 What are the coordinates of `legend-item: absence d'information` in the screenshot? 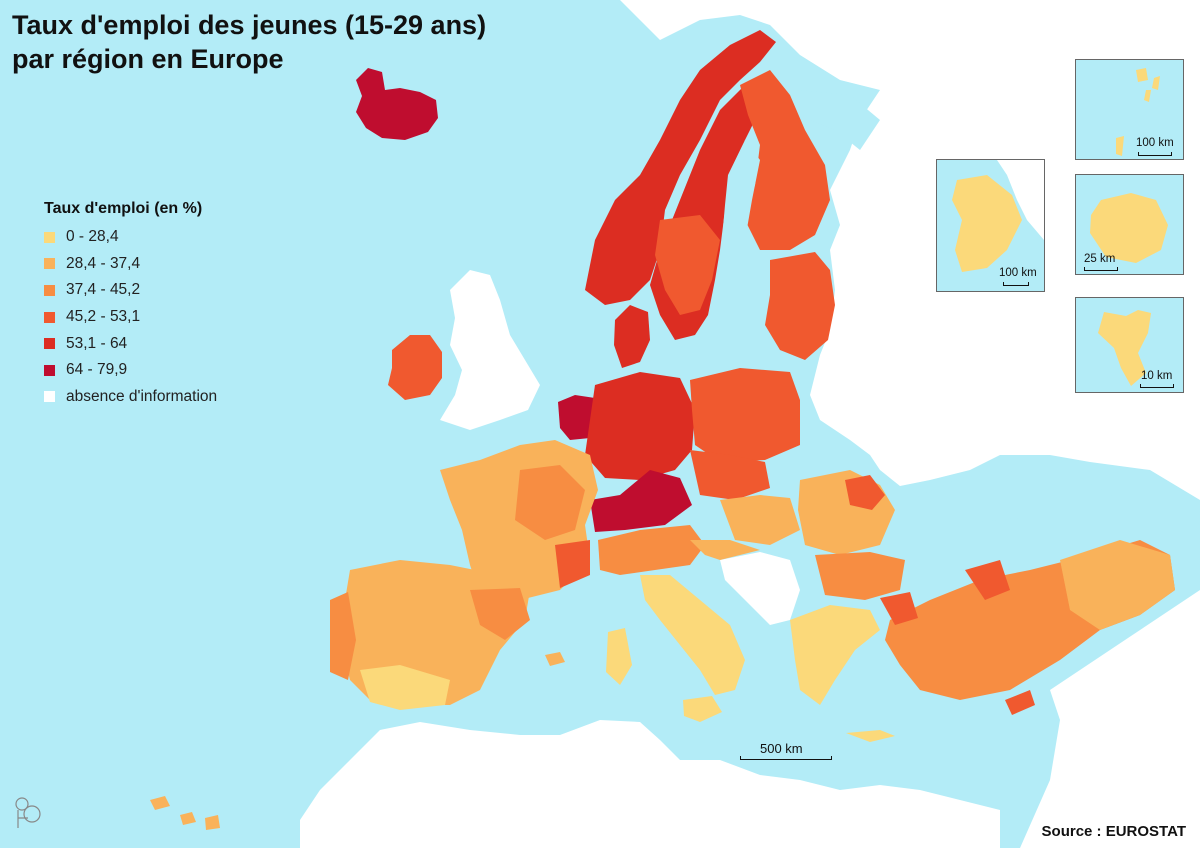 It's located at (130, 397).